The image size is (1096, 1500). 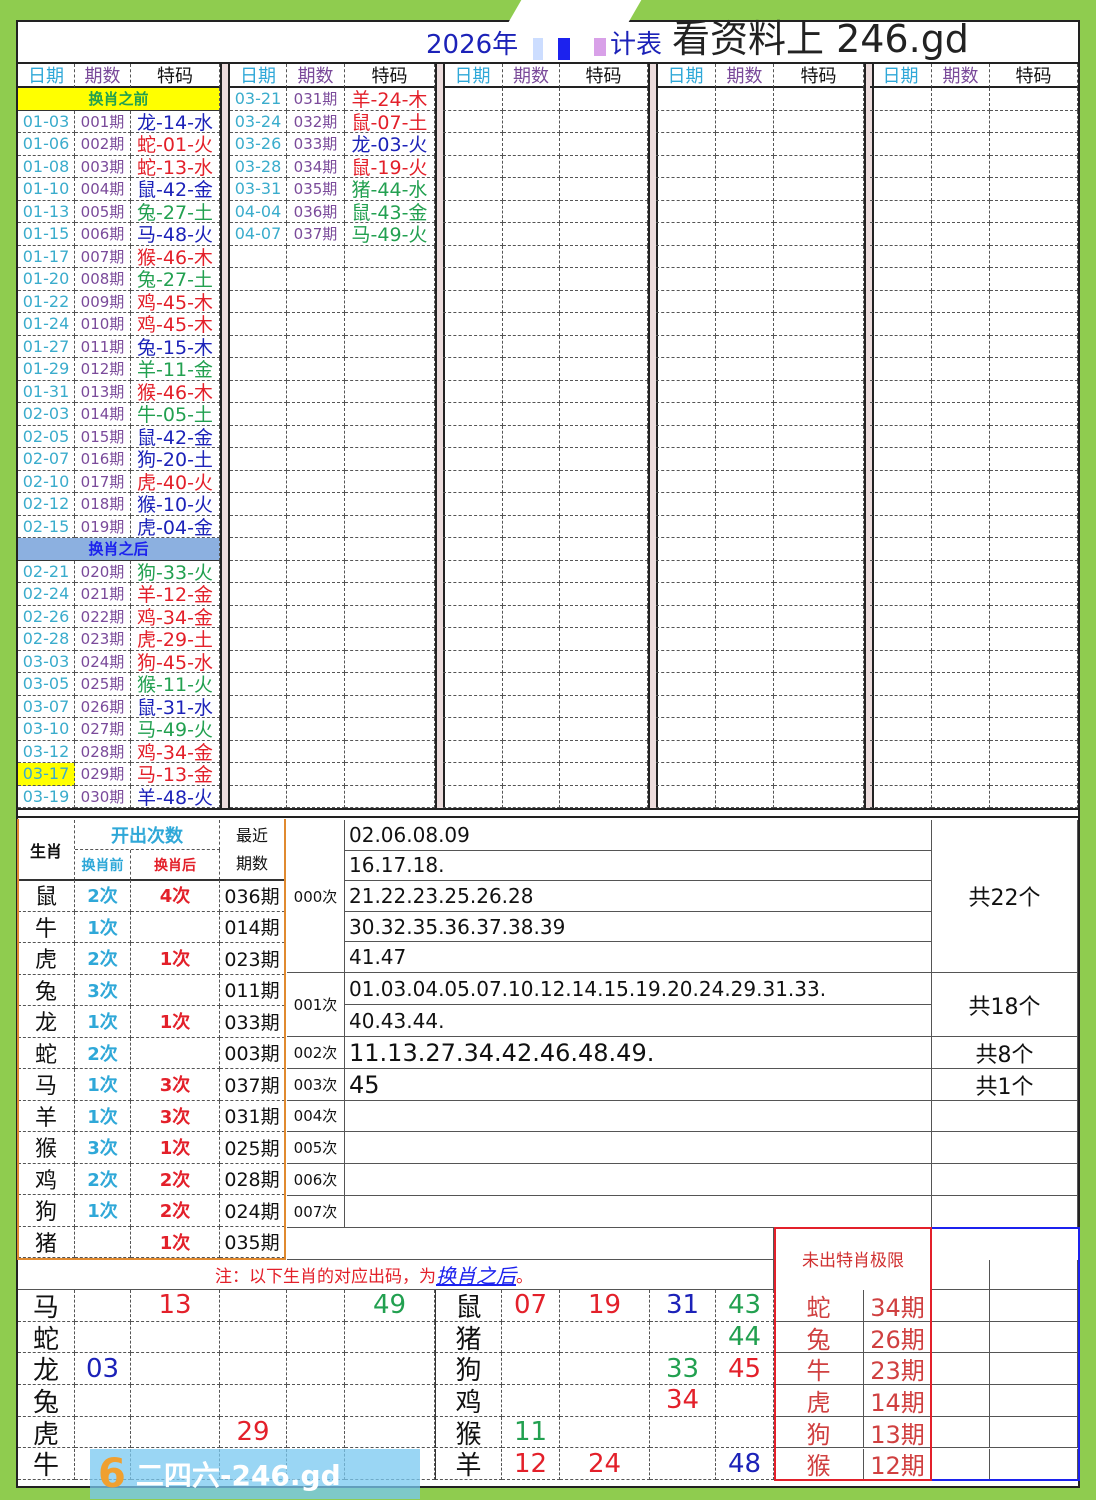 I want to click on number-cell: 48, so click(x=745, y=1464).